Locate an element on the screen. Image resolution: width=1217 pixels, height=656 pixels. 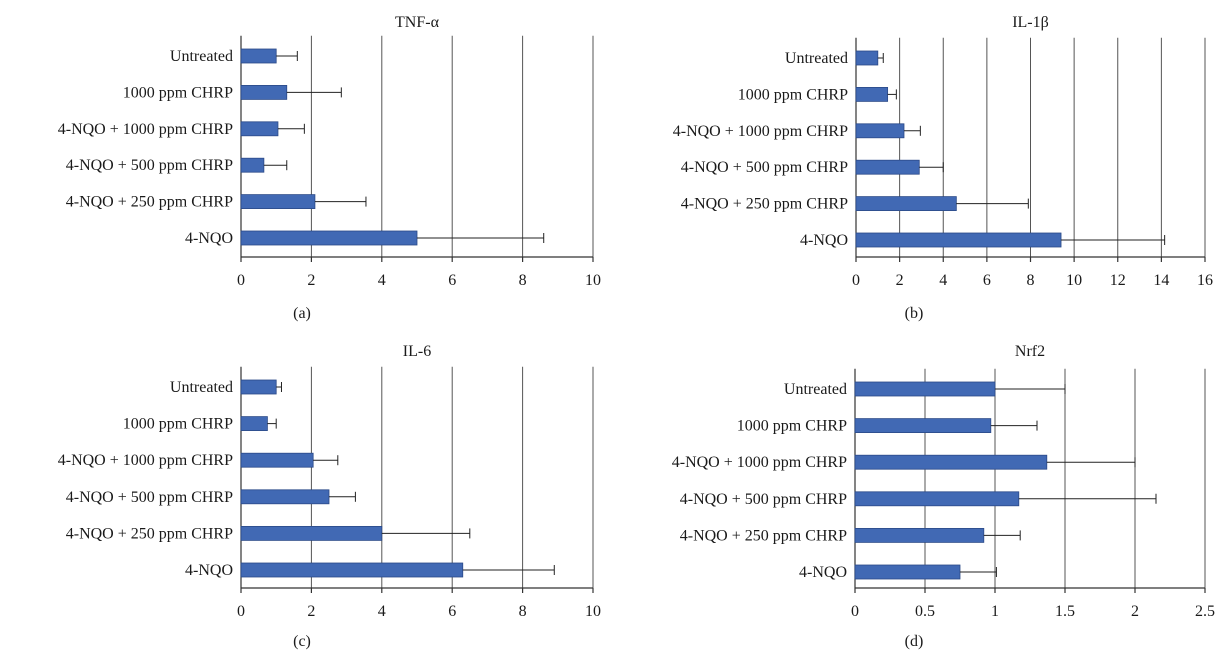
x-tick-label: 16 is located at coordinates (1205, 280).